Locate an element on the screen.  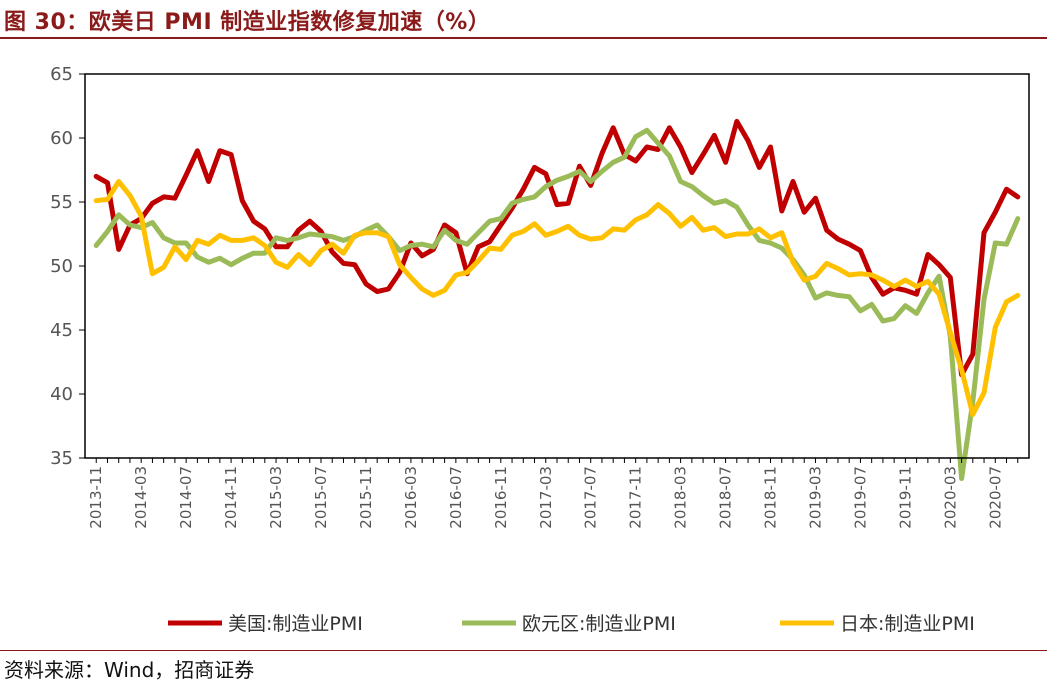
x-tick-label: 2015-03 is located at coordinates (276, 497).